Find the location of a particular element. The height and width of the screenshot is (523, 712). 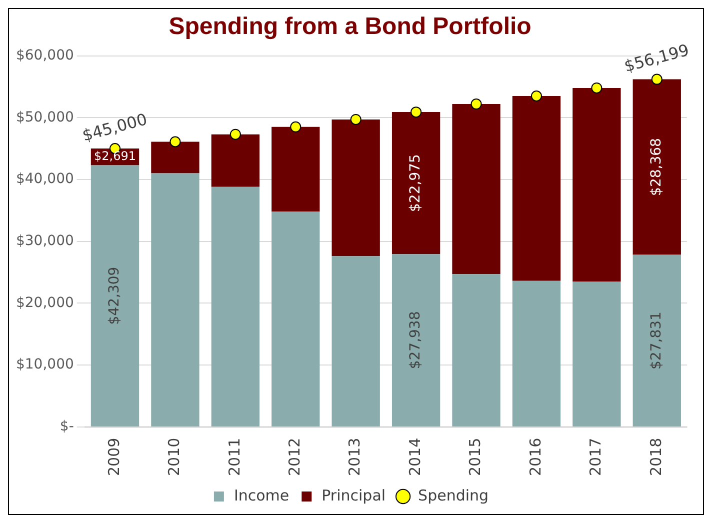

y-tick-label: $40,000 is located at coordinates (45, 179).